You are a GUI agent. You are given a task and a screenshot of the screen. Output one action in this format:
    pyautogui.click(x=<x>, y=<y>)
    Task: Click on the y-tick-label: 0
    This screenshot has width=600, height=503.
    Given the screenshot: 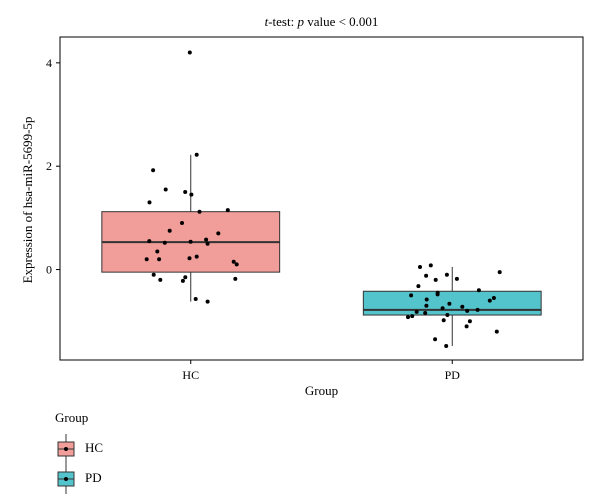 What is the action you would take?
    pyautogui.click(x=49, y=270)
    